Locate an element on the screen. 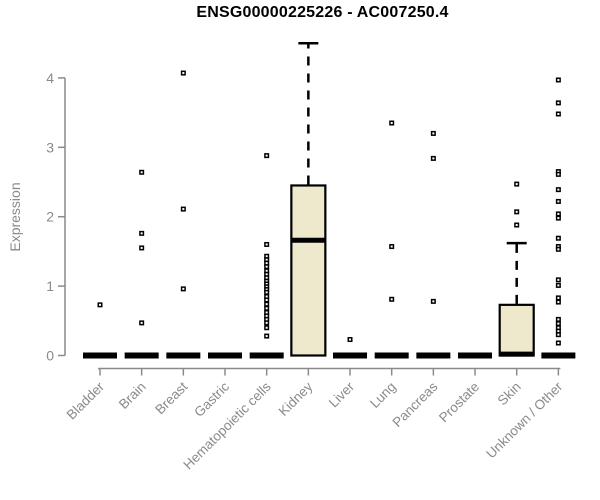 Image resolution: width=600 pixels, height=500 pixels. x-category-label: Bladder is located at coordinates (86, 401).